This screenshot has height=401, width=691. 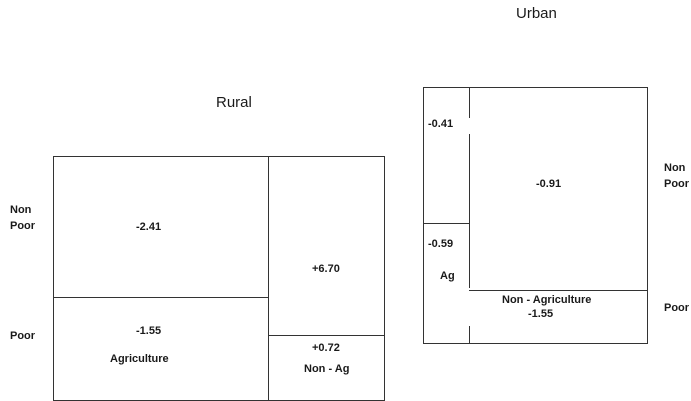 What do you see at coordinates (549, 184) in the screenshot?
I see `urban-non-ag-non-poor-value: -0.91` at bounding box center [549, 184].